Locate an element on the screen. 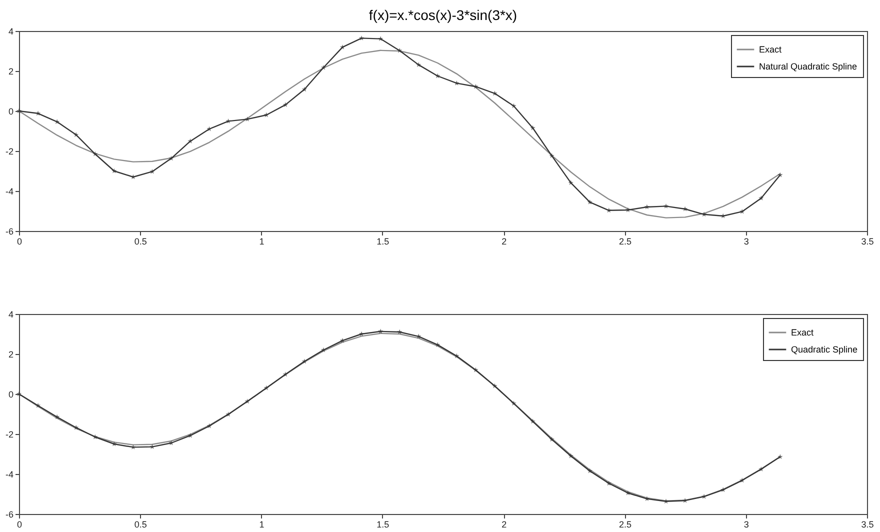  chart-title: f(x)=x.*cos(x)-3*sin(3*x) is located at coordinates (443, 15).